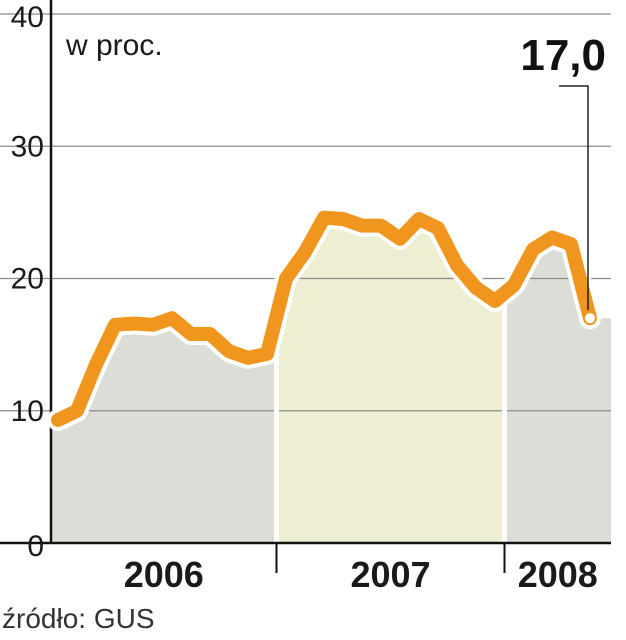  What do you see at coordinates (590, 318) in the screenshot?
I see `last-point-marker` at bounding box center [590, 318].